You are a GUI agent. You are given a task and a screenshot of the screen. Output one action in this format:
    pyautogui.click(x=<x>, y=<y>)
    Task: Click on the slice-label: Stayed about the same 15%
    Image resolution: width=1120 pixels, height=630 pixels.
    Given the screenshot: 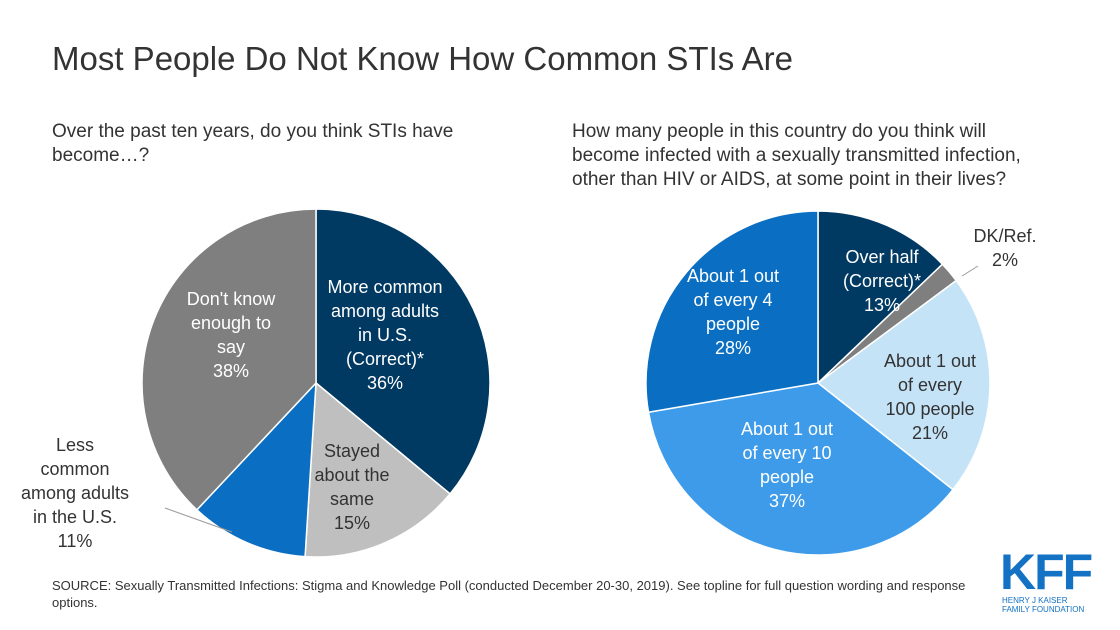 What is the action you would take?
    pyautogui.click(x=351, y=487)
    